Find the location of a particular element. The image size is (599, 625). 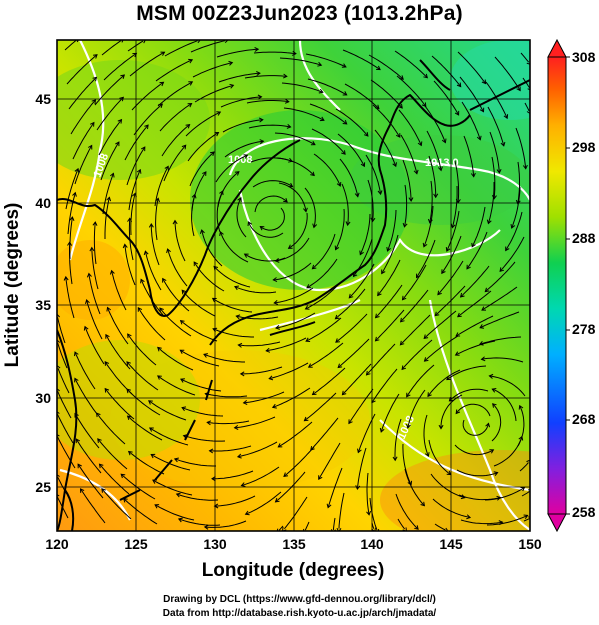

colorbar-tick-label: 308 is located at coordinates (584, 57).